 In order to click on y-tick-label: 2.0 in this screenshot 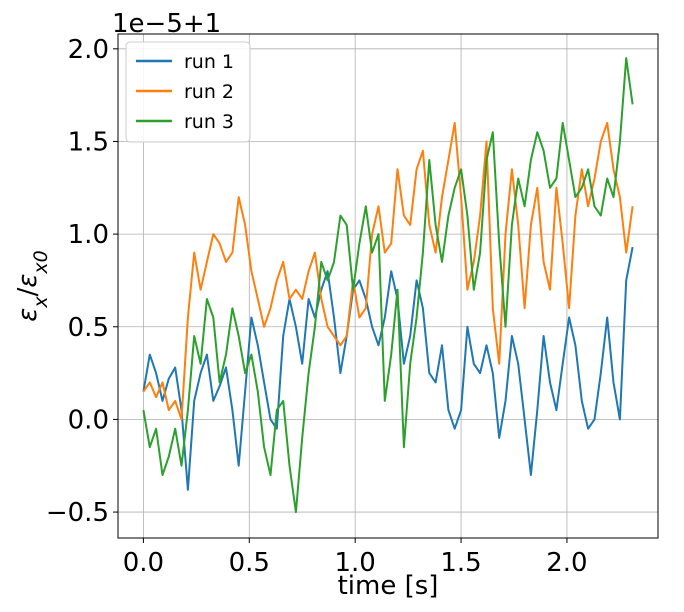, I will do `click(88, 50)`.